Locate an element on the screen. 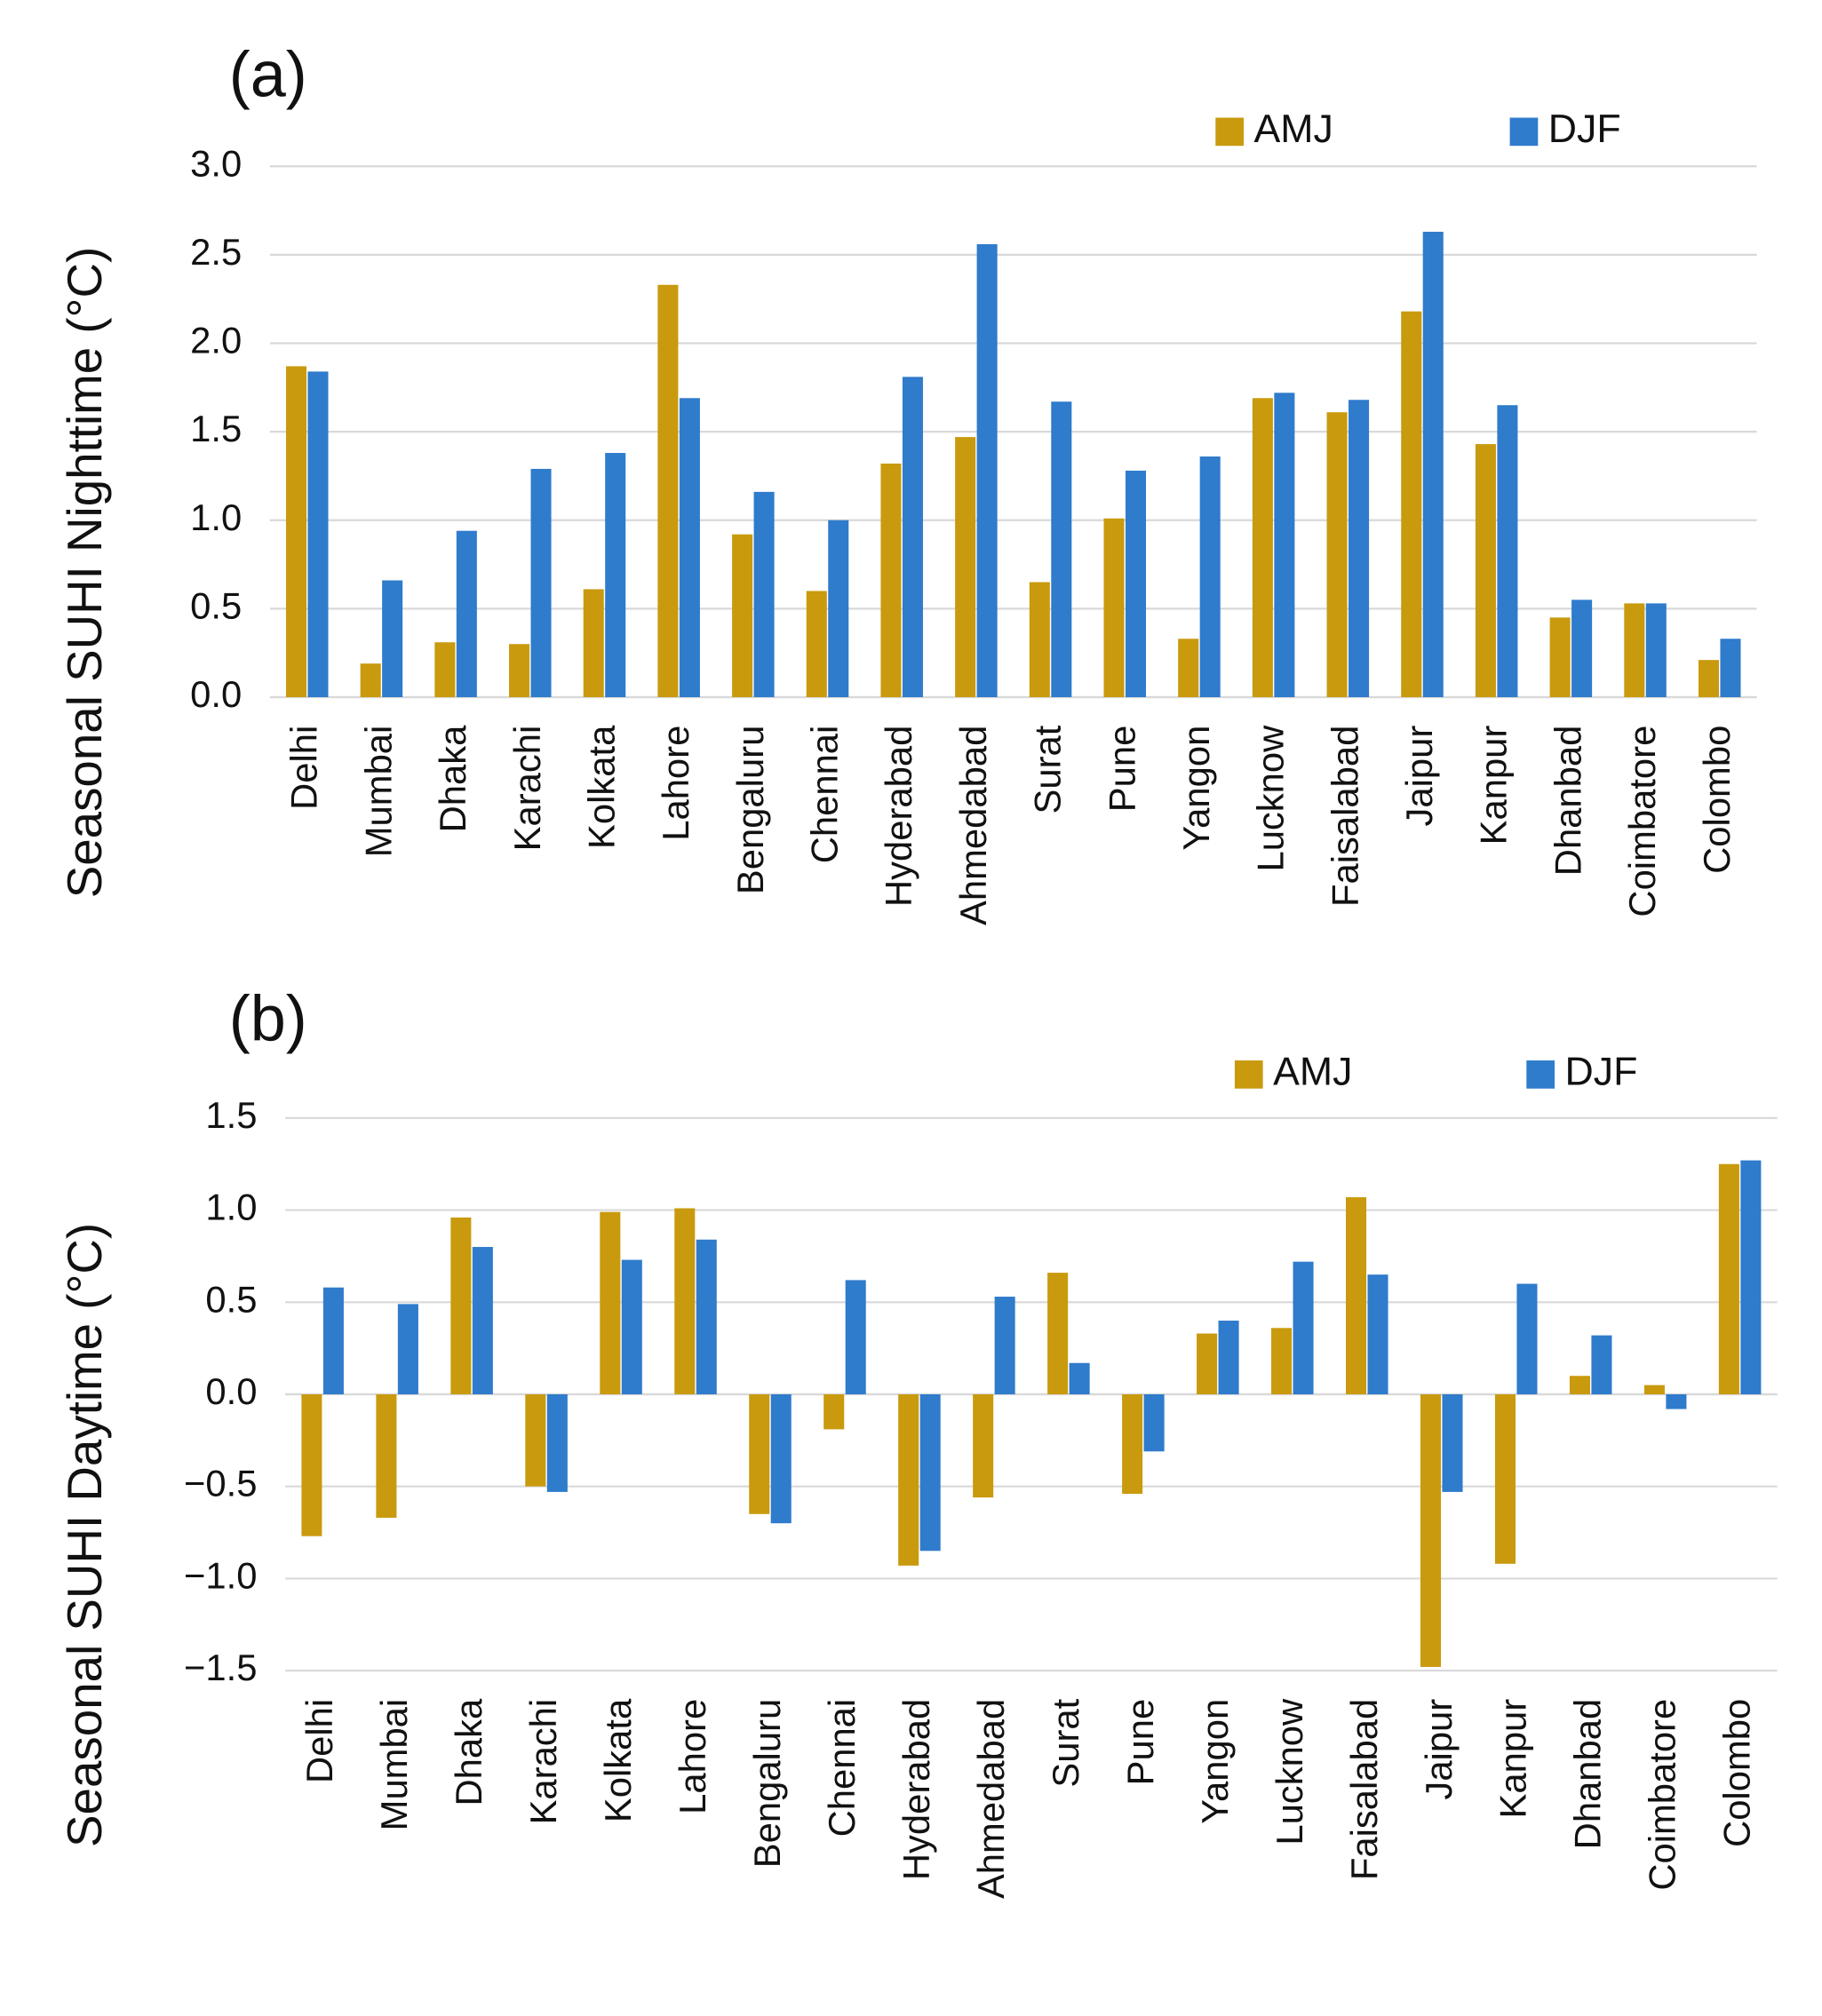  y-tick-label: 0.5 is located at coordinates (231, 1299).